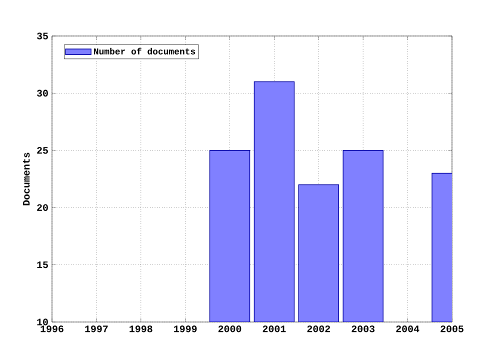 This screenshot has height=350, width=480. I want to click on x-tick-label: 1998, so click(141, 329).